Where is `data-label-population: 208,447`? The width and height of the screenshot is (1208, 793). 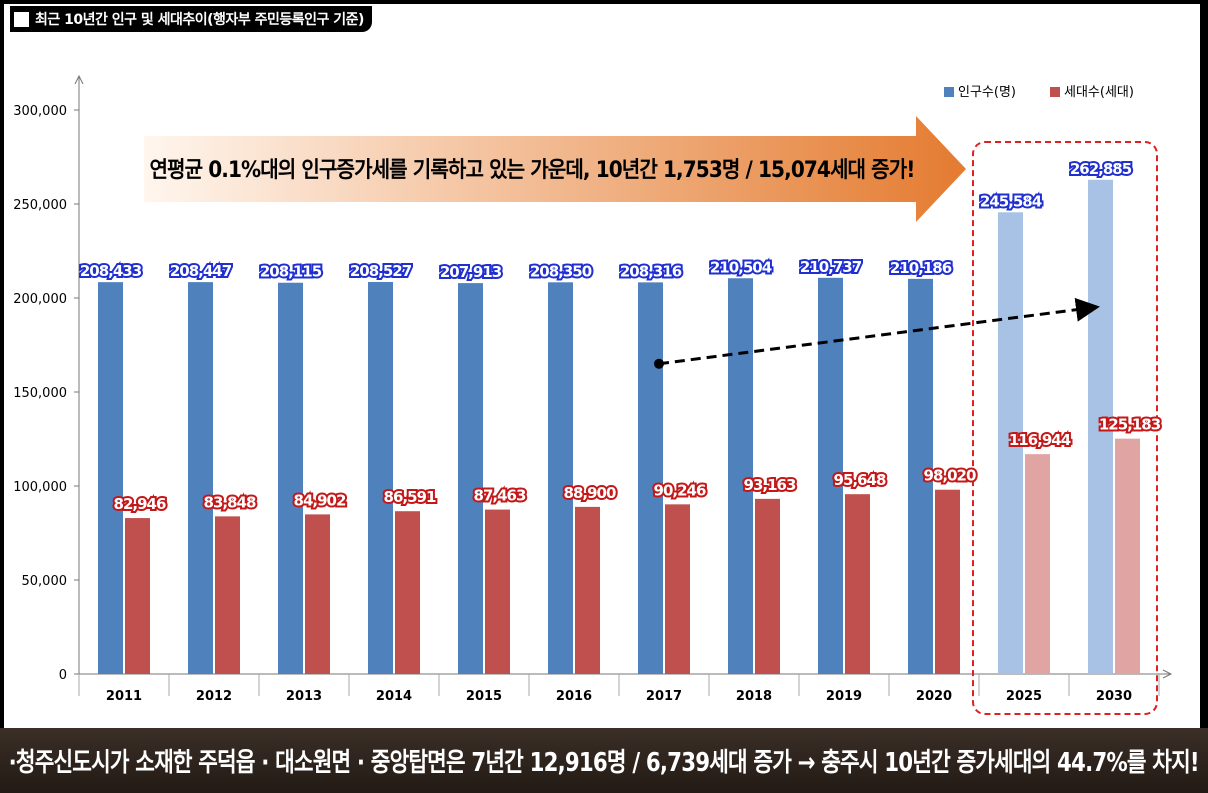 data-label-population: 208,447 is located at coordinates (201, 271).